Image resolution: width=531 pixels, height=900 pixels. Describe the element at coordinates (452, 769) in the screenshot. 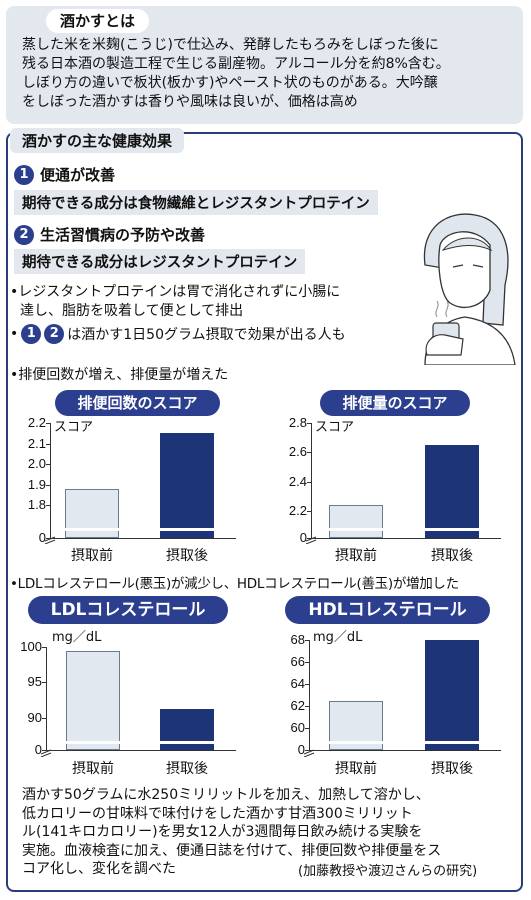

I see `category-label: 摂取後` at that location.